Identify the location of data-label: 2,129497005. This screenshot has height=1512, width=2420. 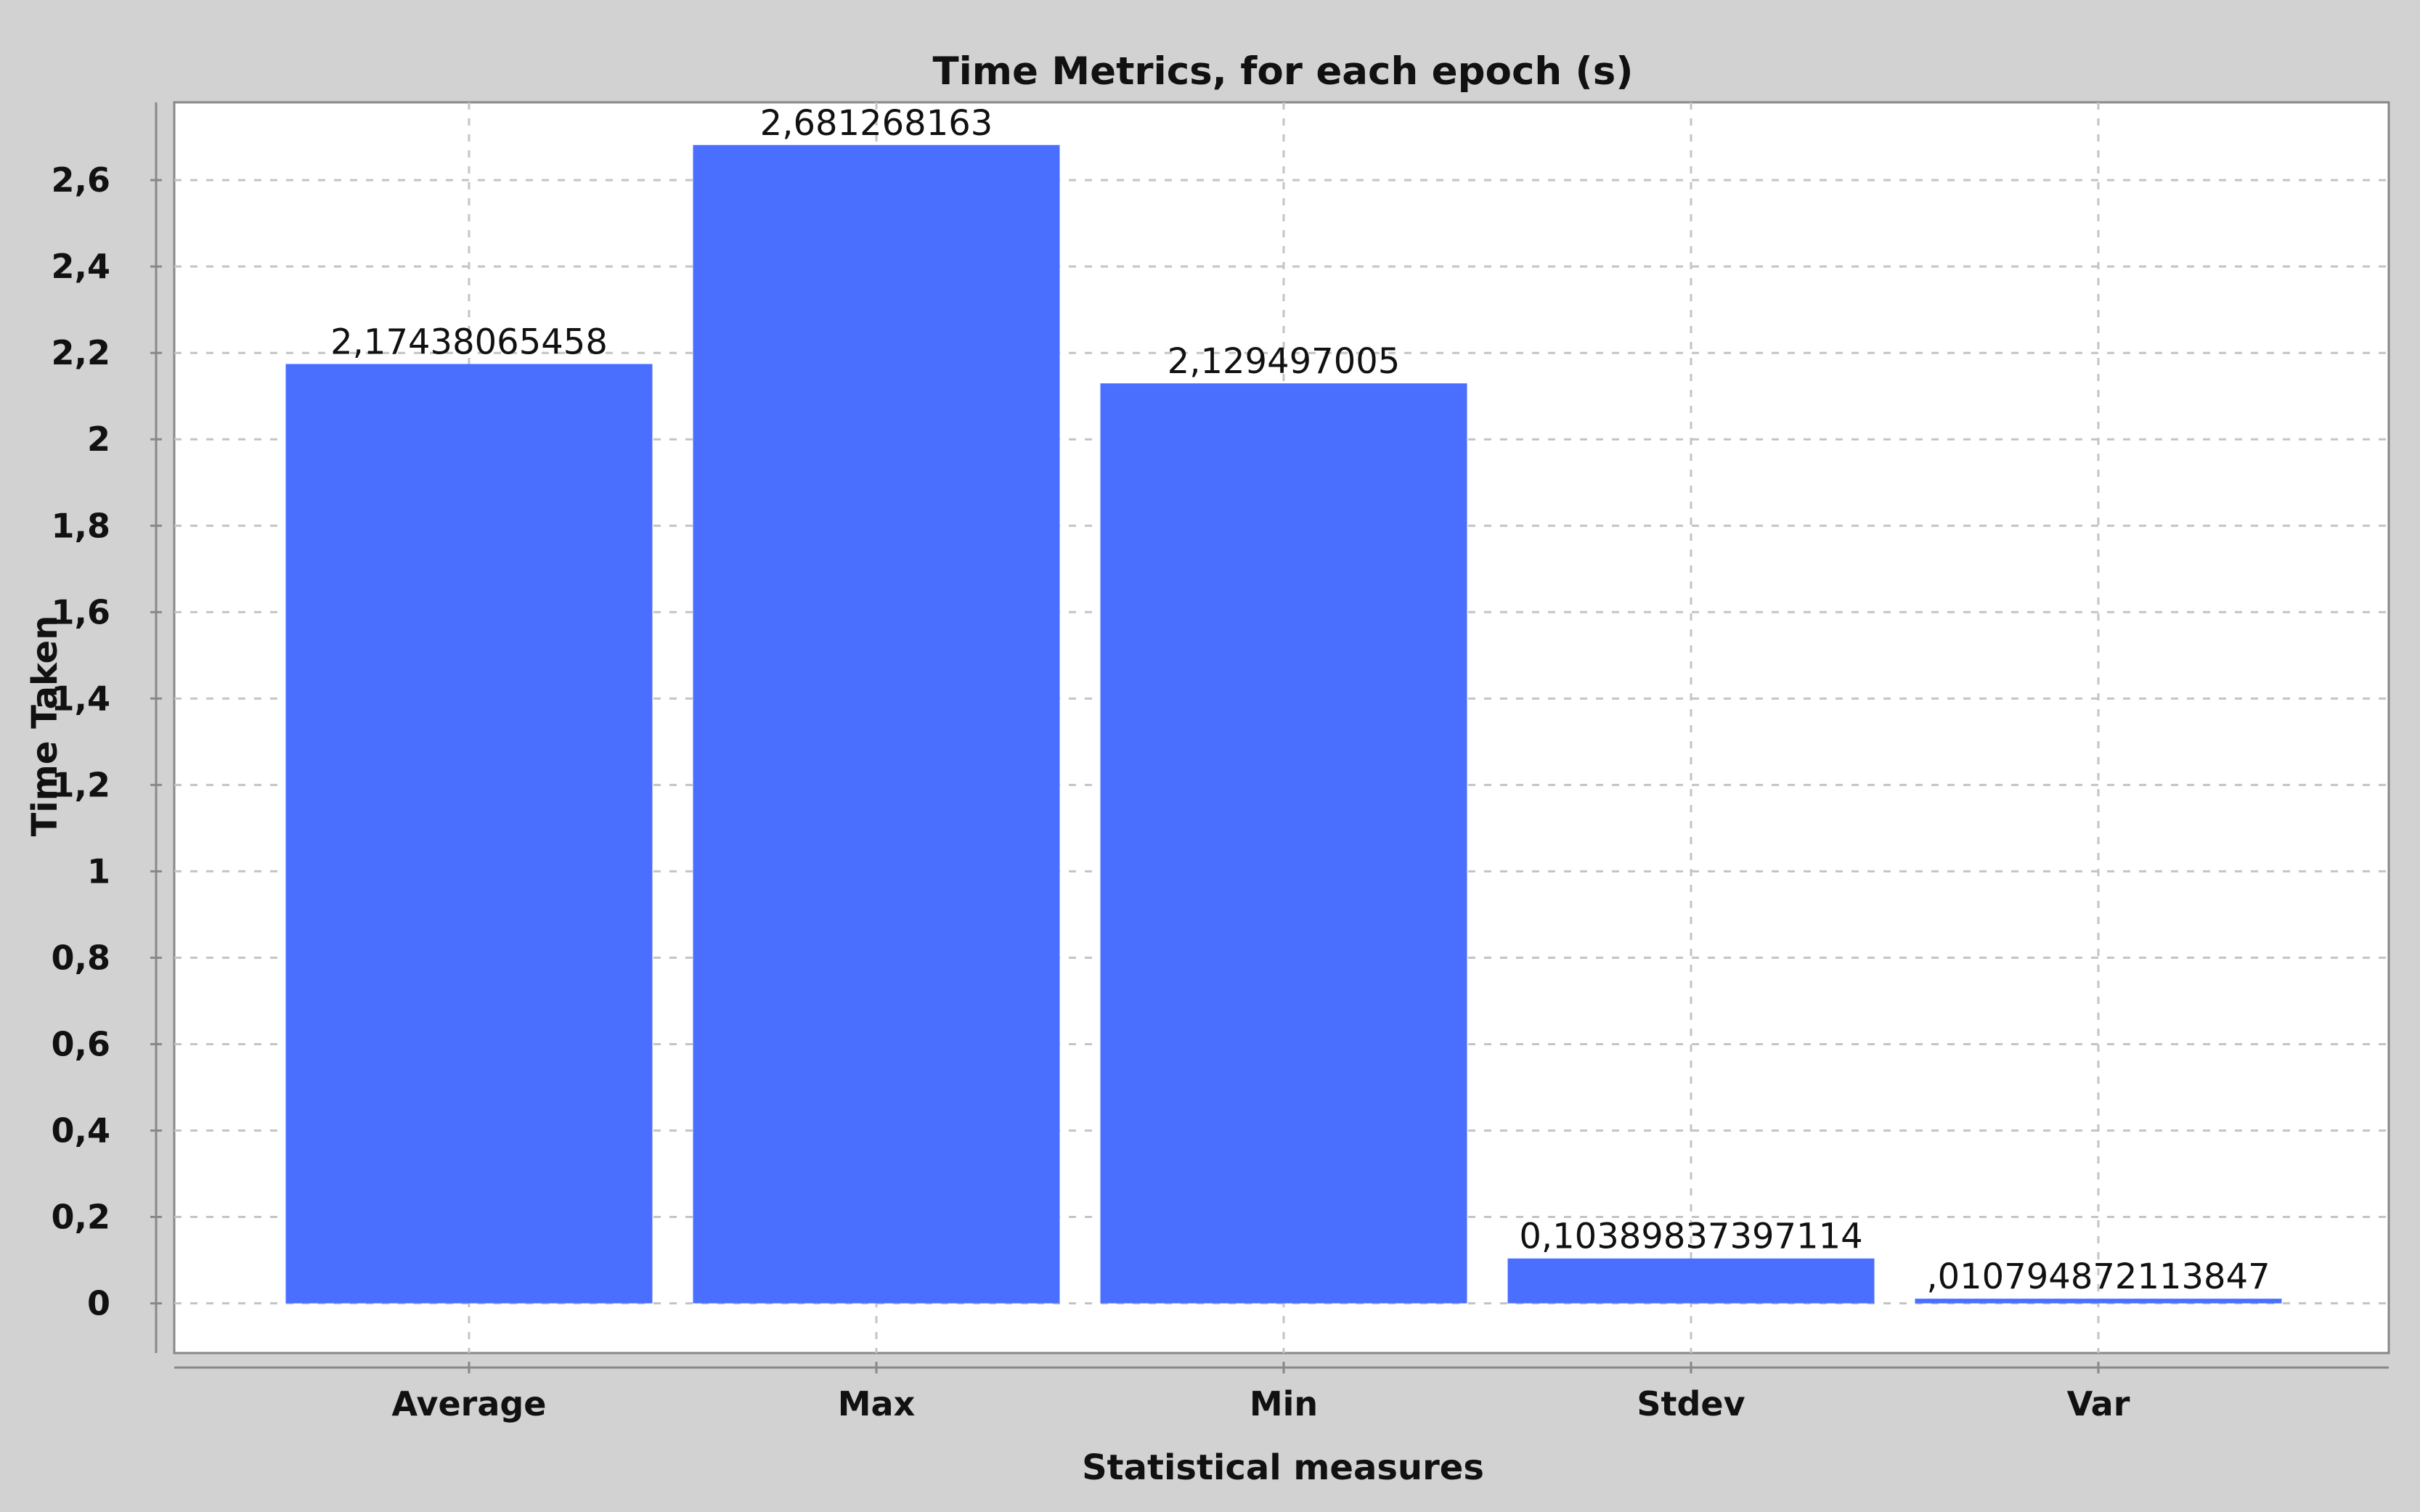
(1284, 361).